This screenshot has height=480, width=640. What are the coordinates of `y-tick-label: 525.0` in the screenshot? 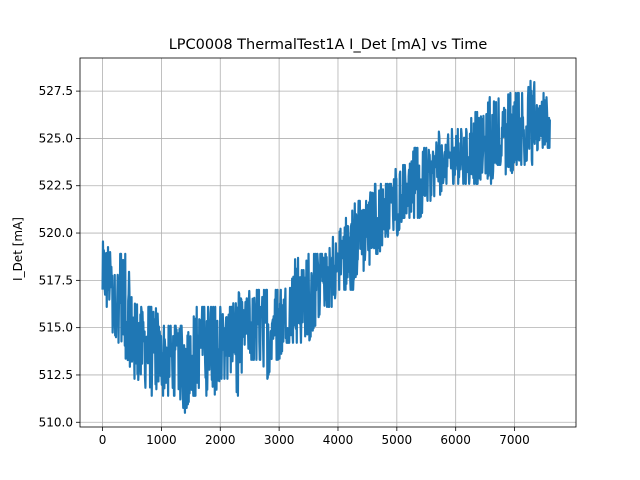 It's located at (56, 138).